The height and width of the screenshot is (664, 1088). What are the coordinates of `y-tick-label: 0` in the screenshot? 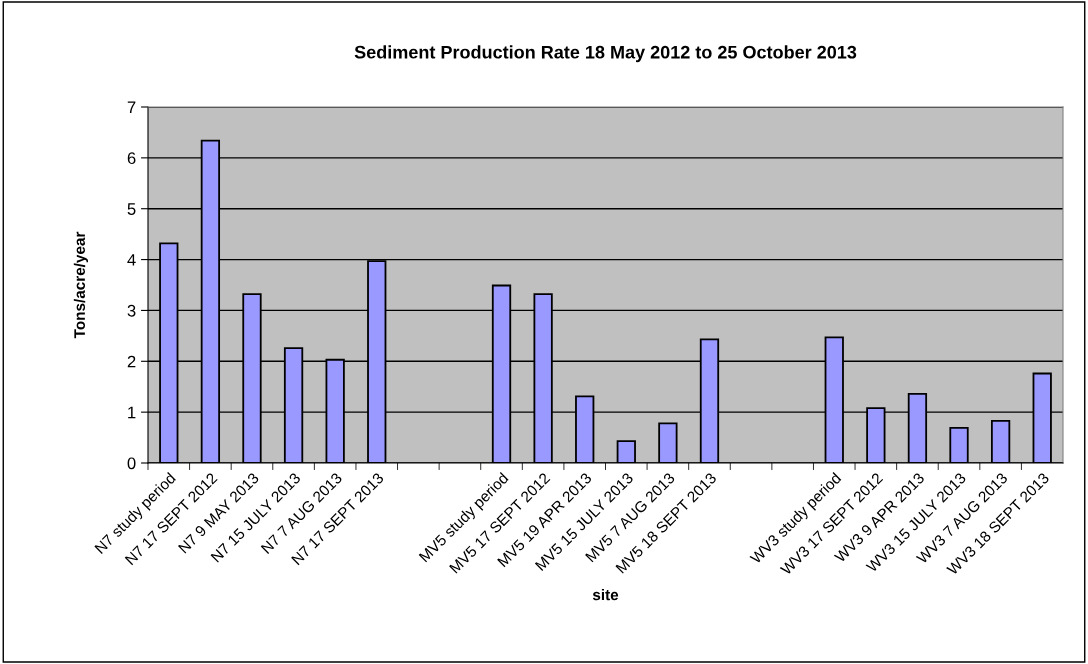 It's located at (131, 463).